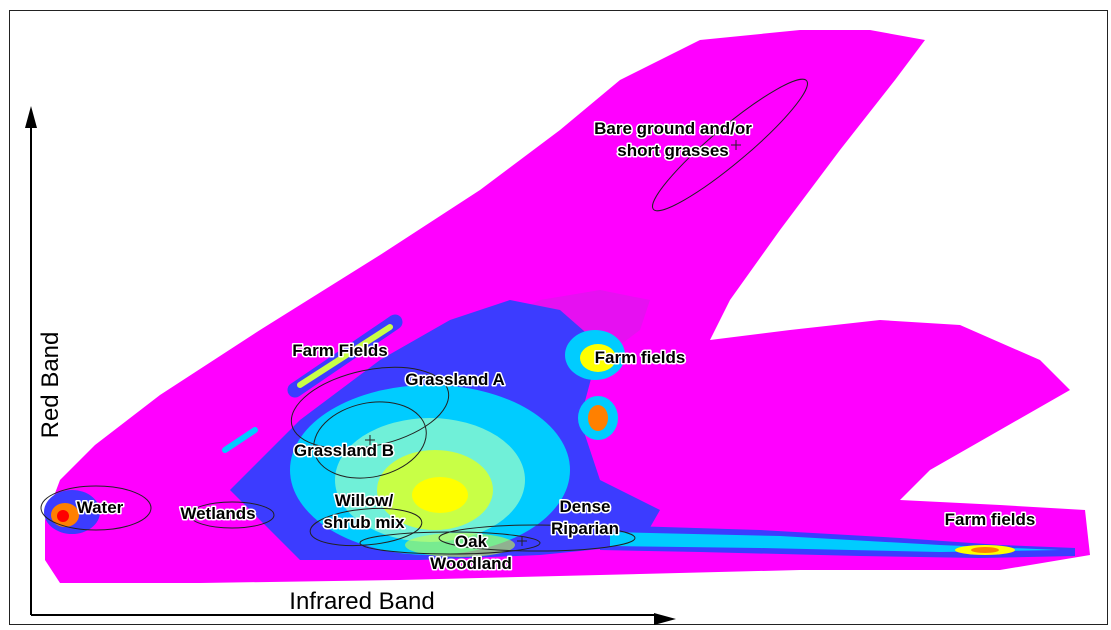 The width and height of the screenshot is (1111, 630). I want to click on x-axis-title: Infrared Band, so click(361, 601).